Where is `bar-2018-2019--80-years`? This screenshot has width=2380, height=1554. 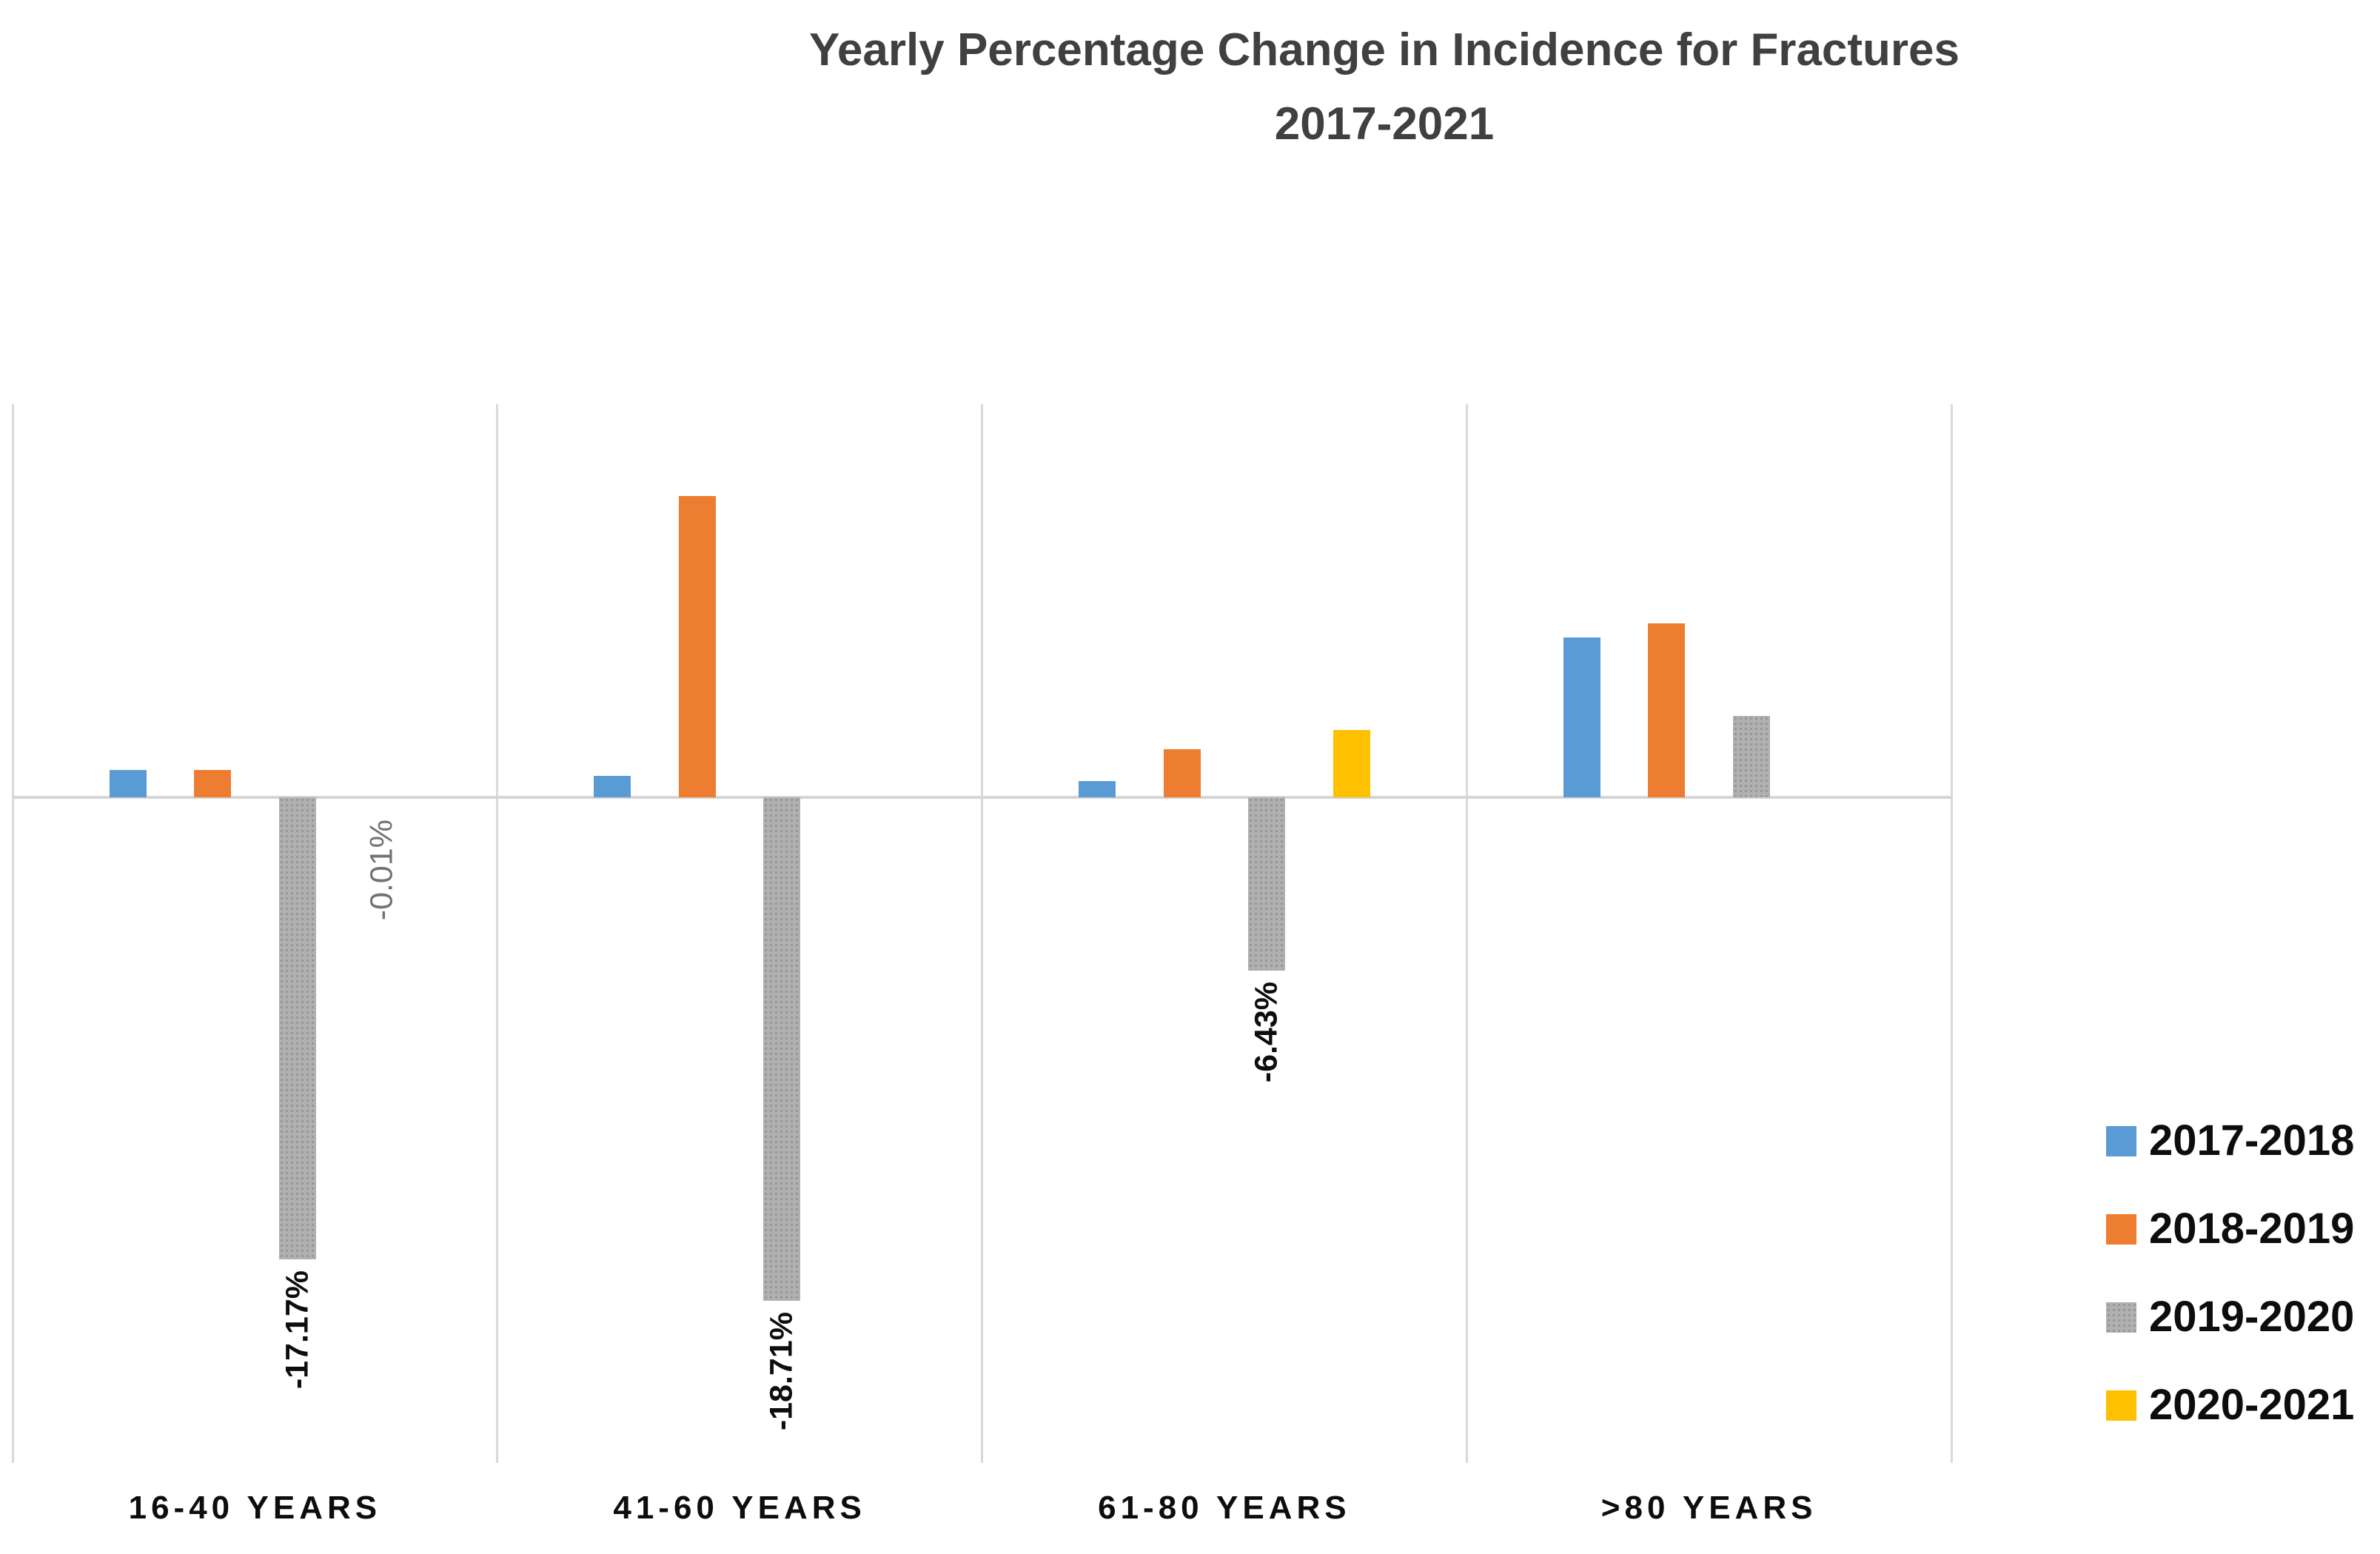 bar-2018-2019--80-years is located at coordinates (1667, 710).